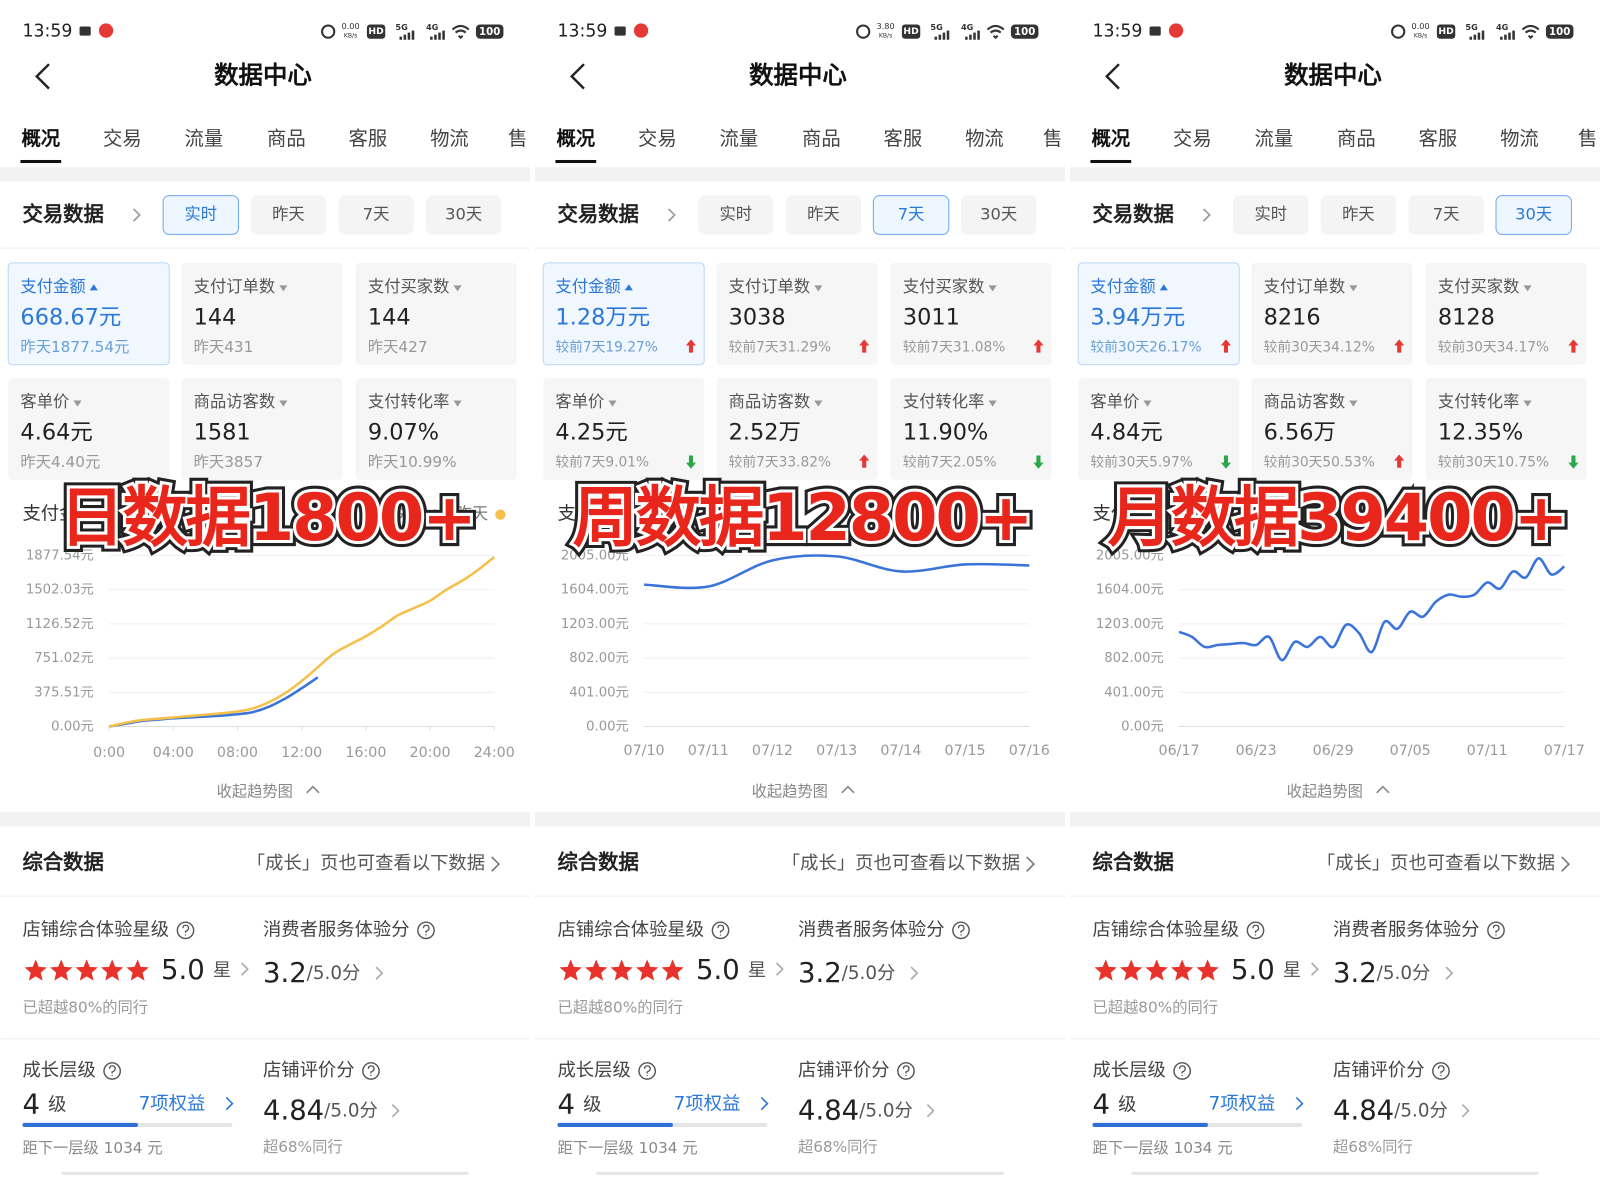 This screenshot has width=1600, height=1180. Describe the element at coordinates (1122, 286) in the screenshot. I see `metric-label: 支付金额` at that location.